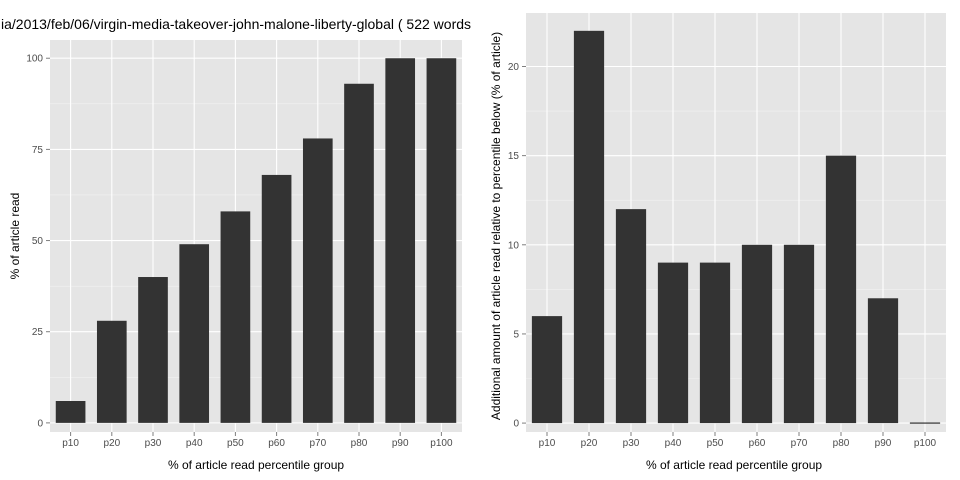 This screenshot has height=480, width=960. I want to click on left-chart-y-axis-title: % of article read, so click(15, 236).